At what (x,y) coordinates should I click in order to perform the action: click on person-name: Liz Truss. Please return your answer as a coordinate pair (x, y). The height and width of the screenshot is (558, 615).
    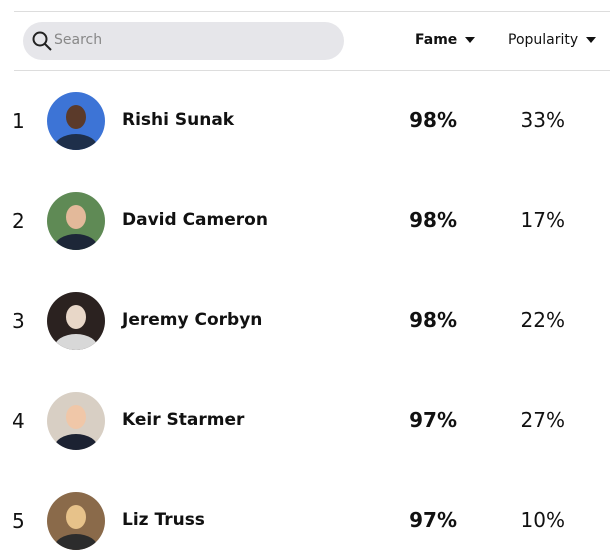
    Looking at the image, I should click on (163, 520).